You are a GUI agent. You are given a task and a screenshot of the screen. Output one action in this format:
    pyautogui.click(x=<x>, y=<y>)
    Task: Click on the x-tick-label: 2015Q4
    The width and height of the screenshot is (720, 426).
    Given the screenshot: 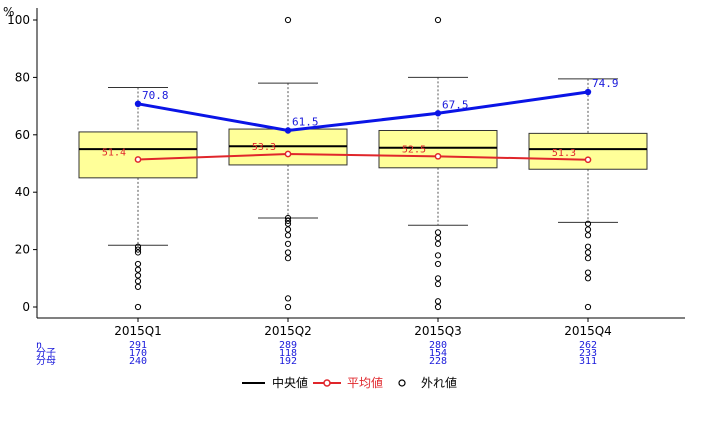 What is the action you would take?
    pyautogui.click(x=588, y=331)
    